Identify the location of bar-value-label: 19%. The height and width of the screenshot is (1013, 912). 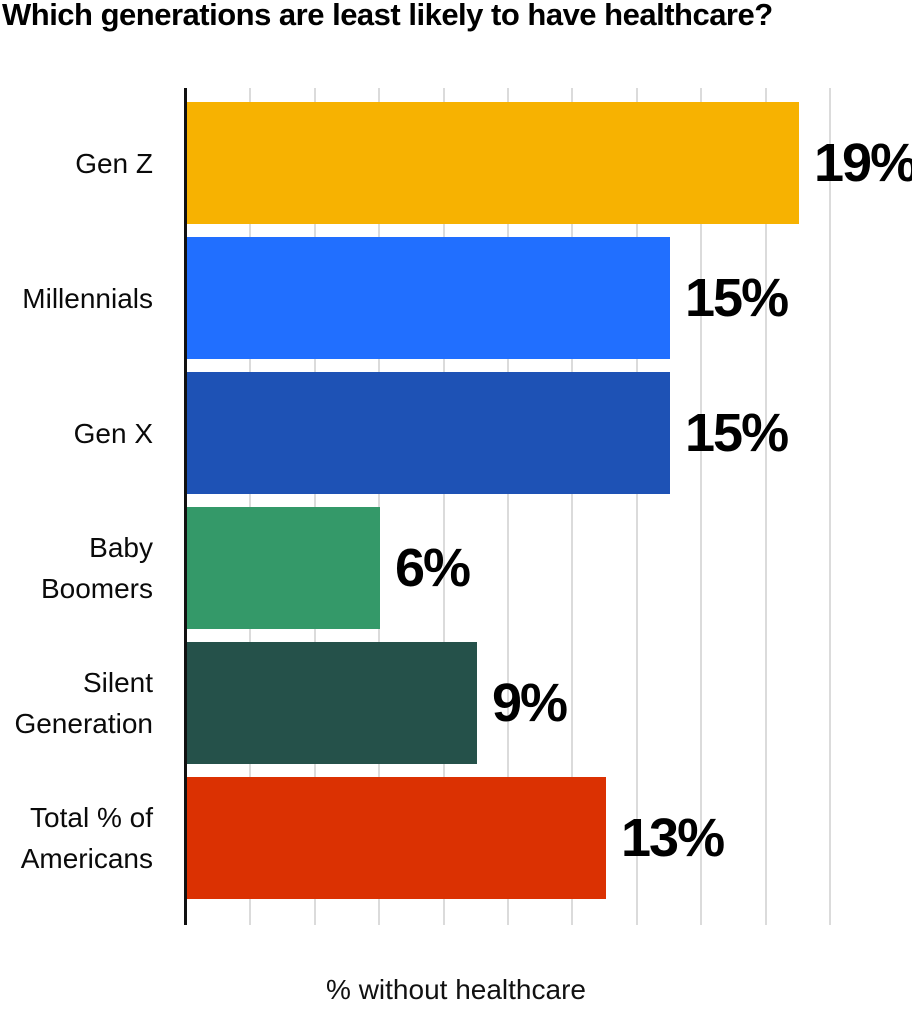
(863, 163).